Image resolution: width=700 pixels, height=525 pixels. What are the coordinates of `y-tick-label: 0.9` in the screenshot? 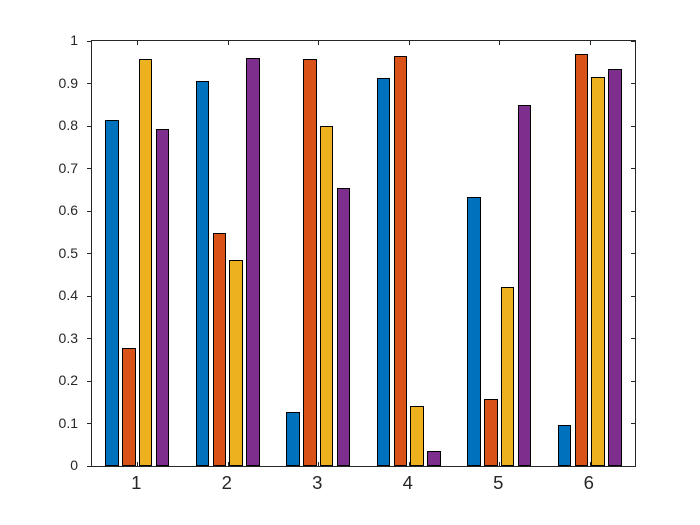 It's located at (68, 82).